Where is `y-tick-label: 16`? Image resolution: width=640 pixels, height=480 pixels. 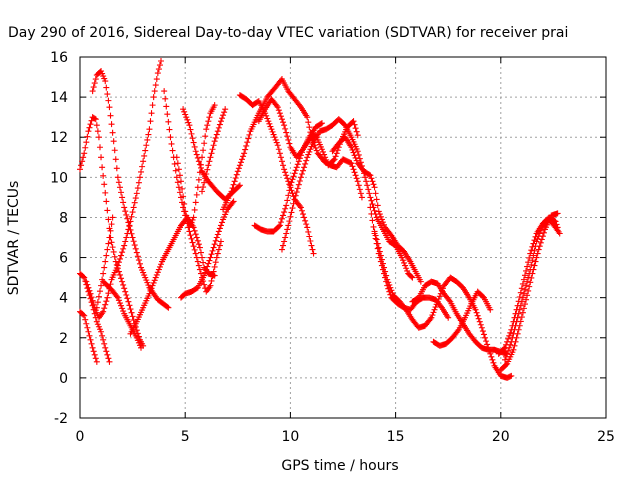
y-tick-label: 16 is located at coordinates (59, 58).